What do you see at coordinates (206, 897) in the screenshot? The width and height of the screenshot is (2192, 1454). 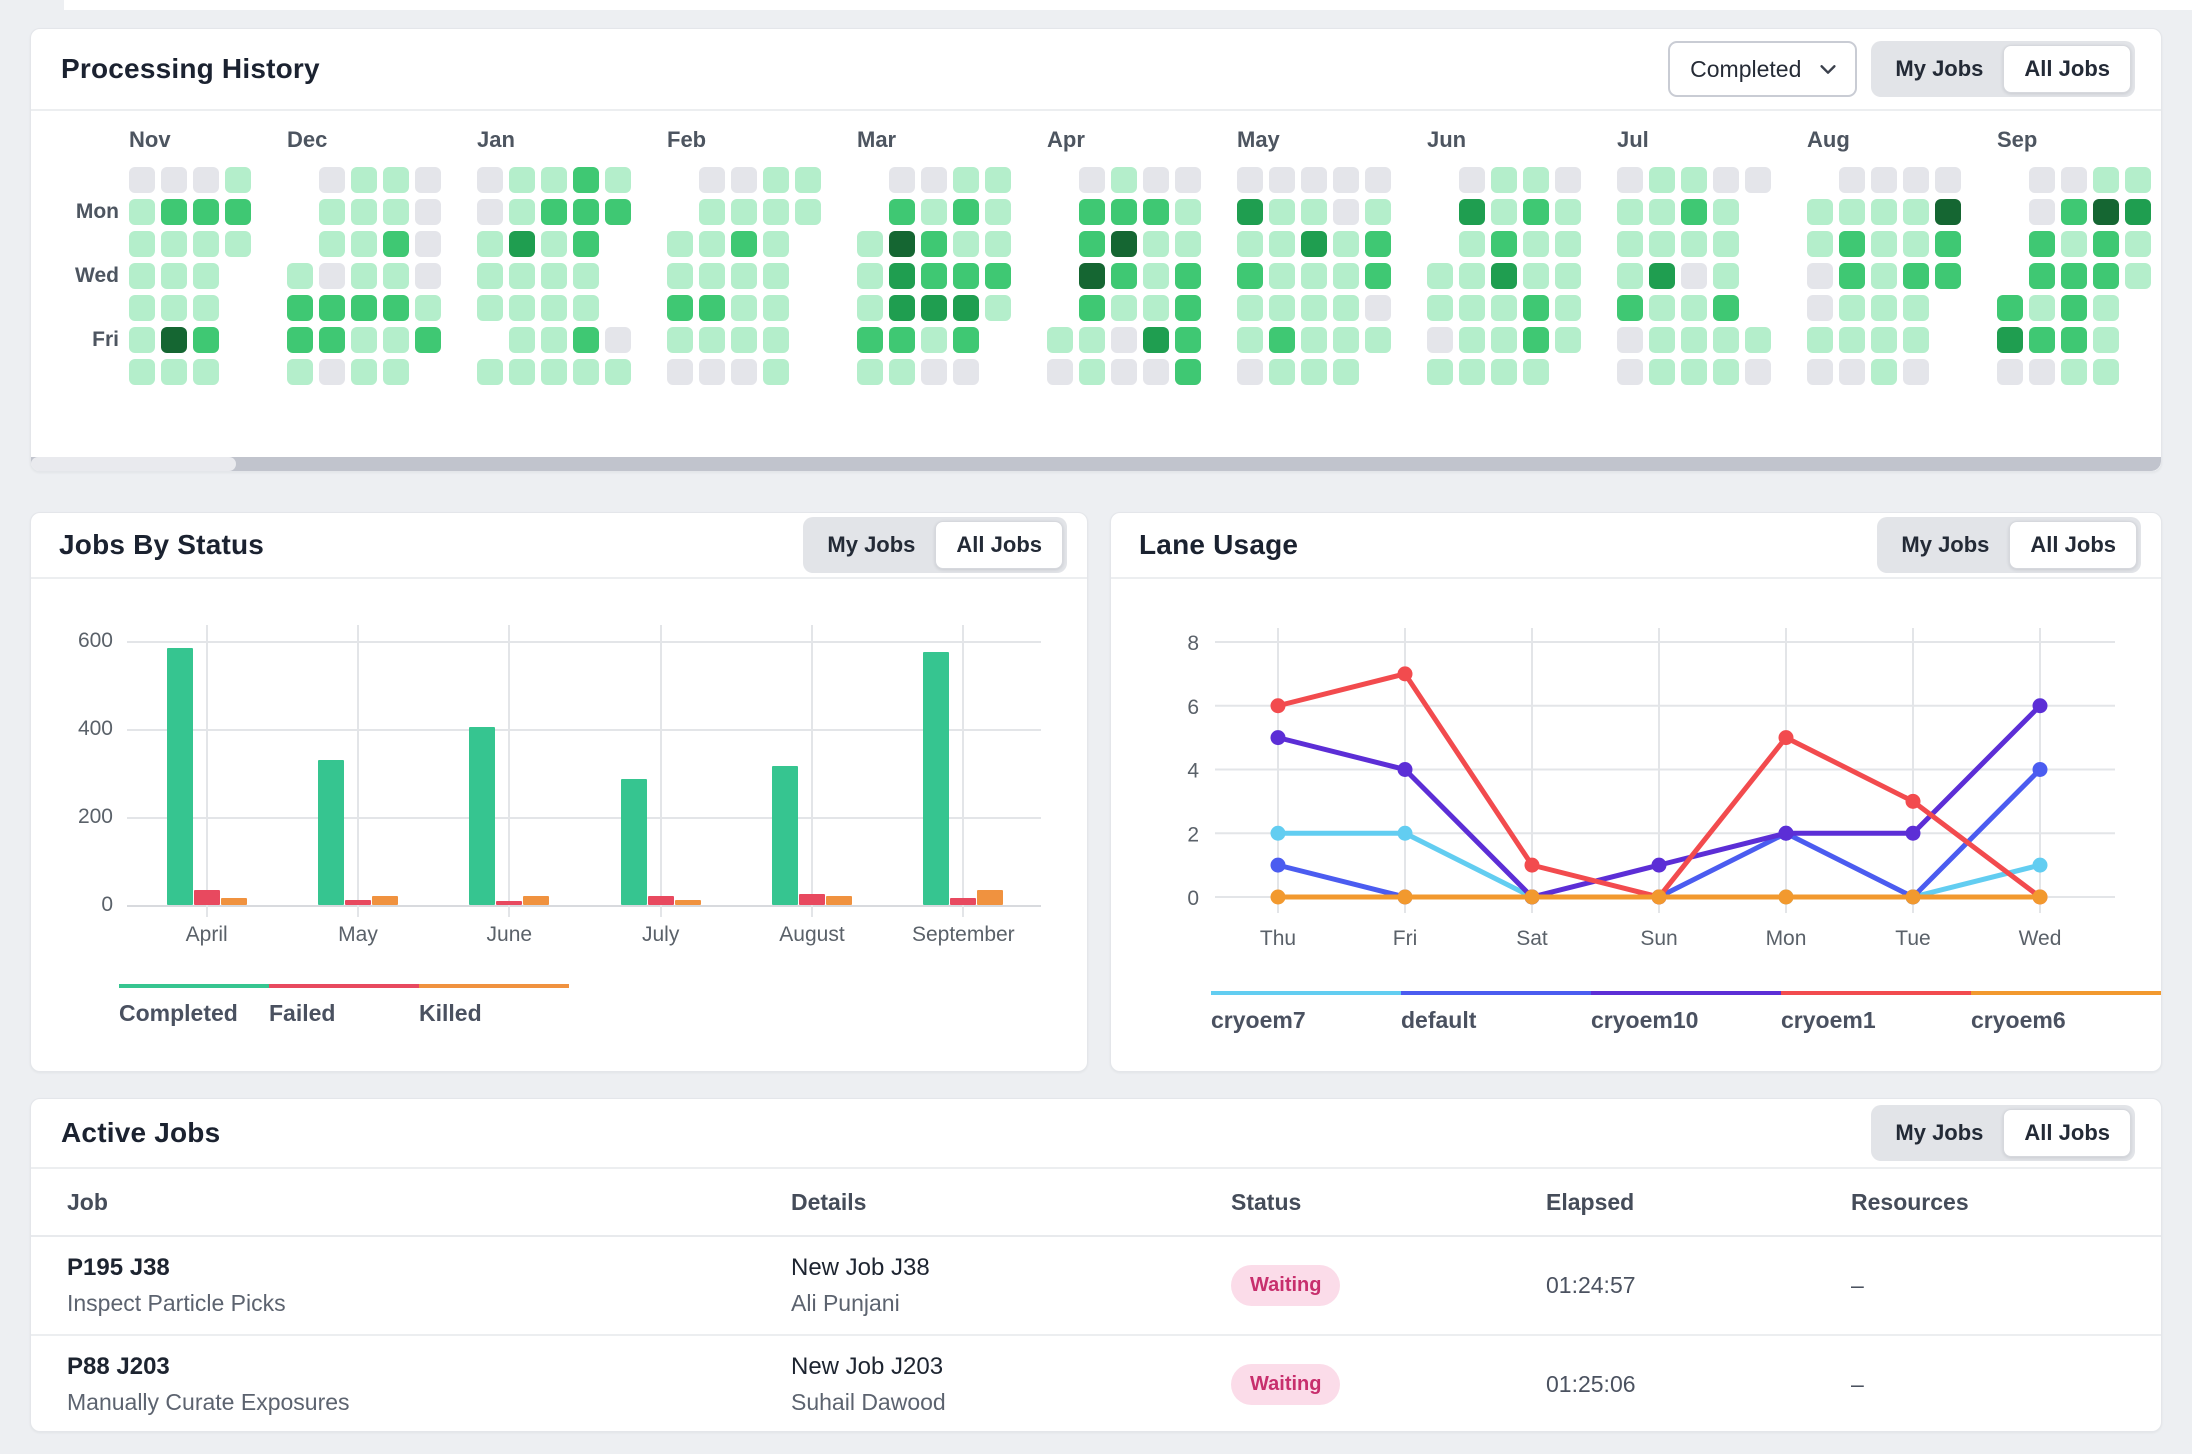 I see `bar-failed` at bounding box center [206, 897].